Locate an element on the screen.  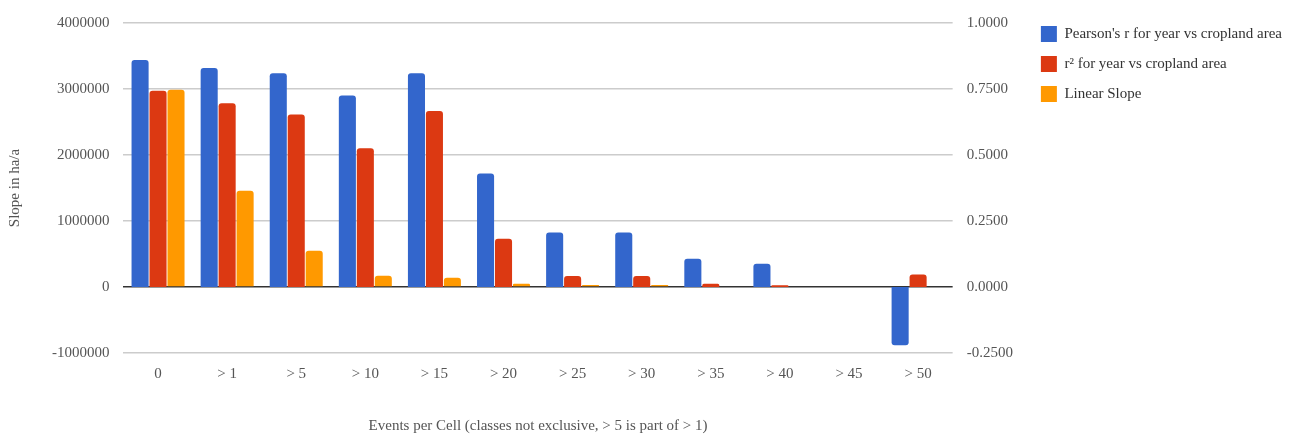
y2-tick-label: 1.0000 is located at coordinates (987, 21).